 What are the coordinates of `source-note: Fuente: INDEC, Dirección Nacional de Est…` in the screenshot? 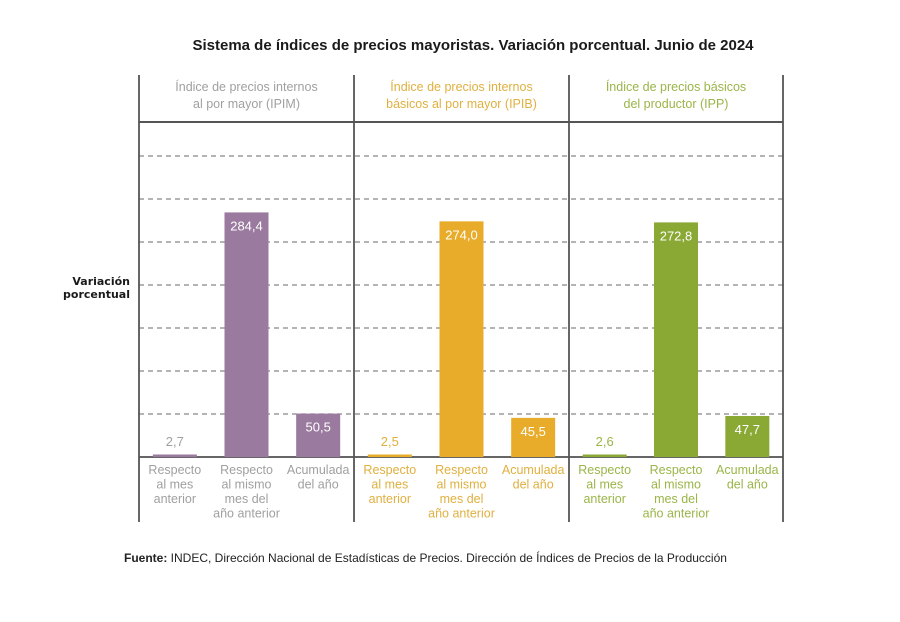 It's located at (425, 557).